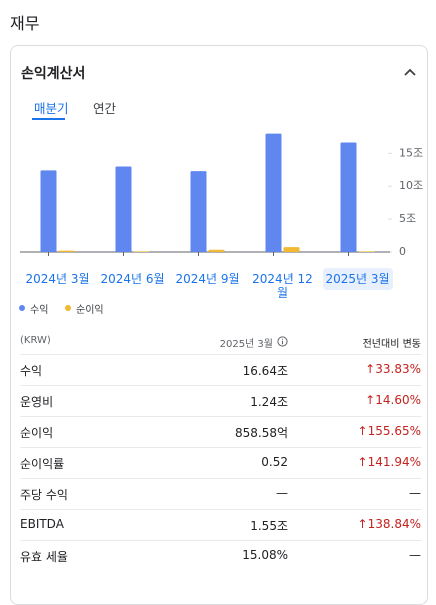  What do you see at coordinates (411, 152) in the screenshot?
I see `y-tick-label: 15조` at bounding box center [411, 152].